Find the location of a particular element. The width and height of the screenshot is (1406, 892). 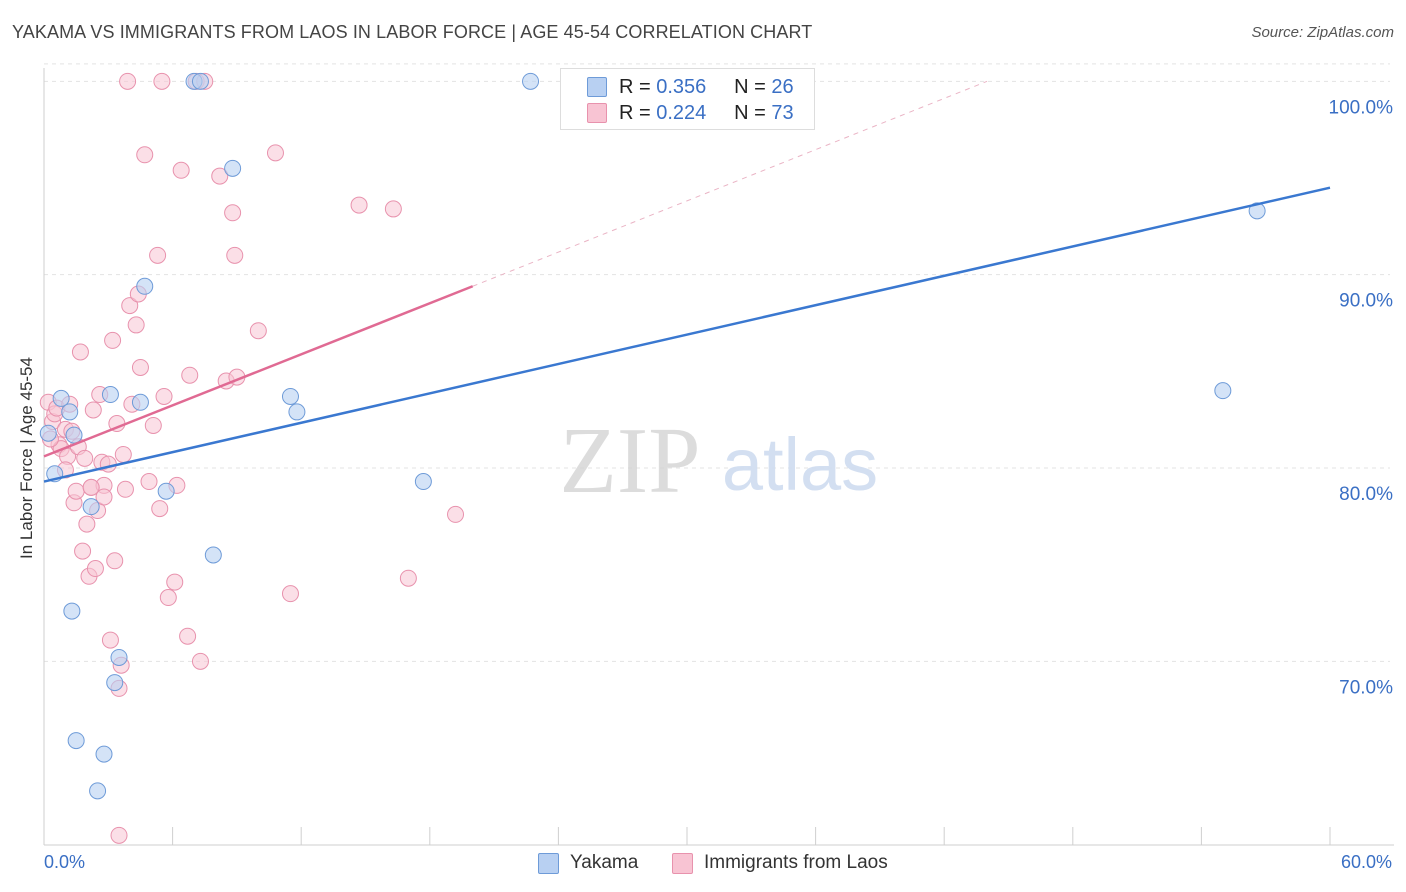

yakama-legend-label: Yakama is located at coordinates (604, 862).